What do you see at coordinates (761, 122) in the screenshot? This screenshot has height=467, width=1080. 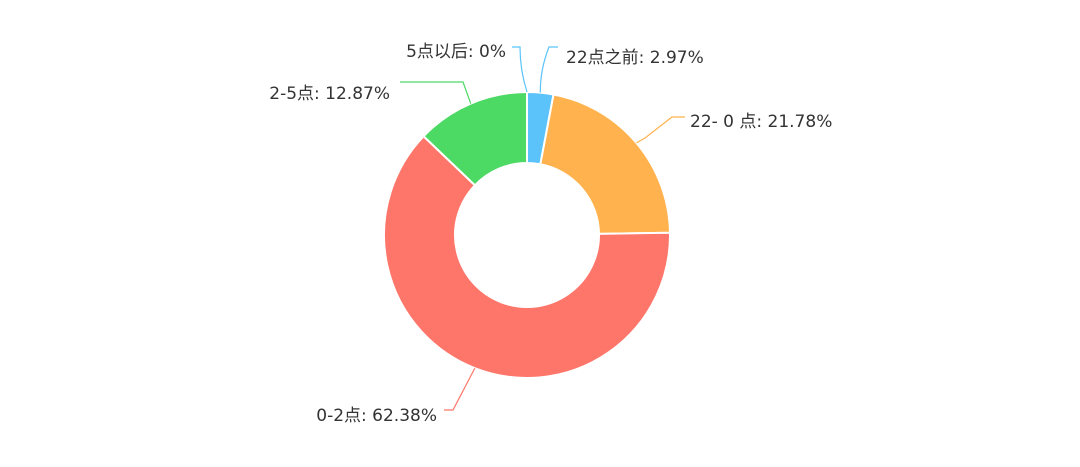 I see `slice-label: 22- 0 点: 21.78%` at bounding box center [761, 122].